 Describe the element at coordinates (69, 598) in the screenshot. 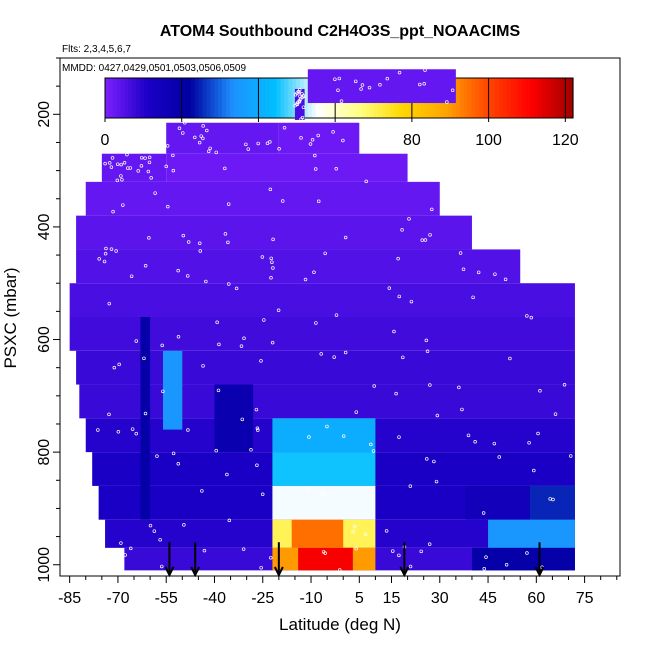

I see `x-tick-label: -85` at that location.